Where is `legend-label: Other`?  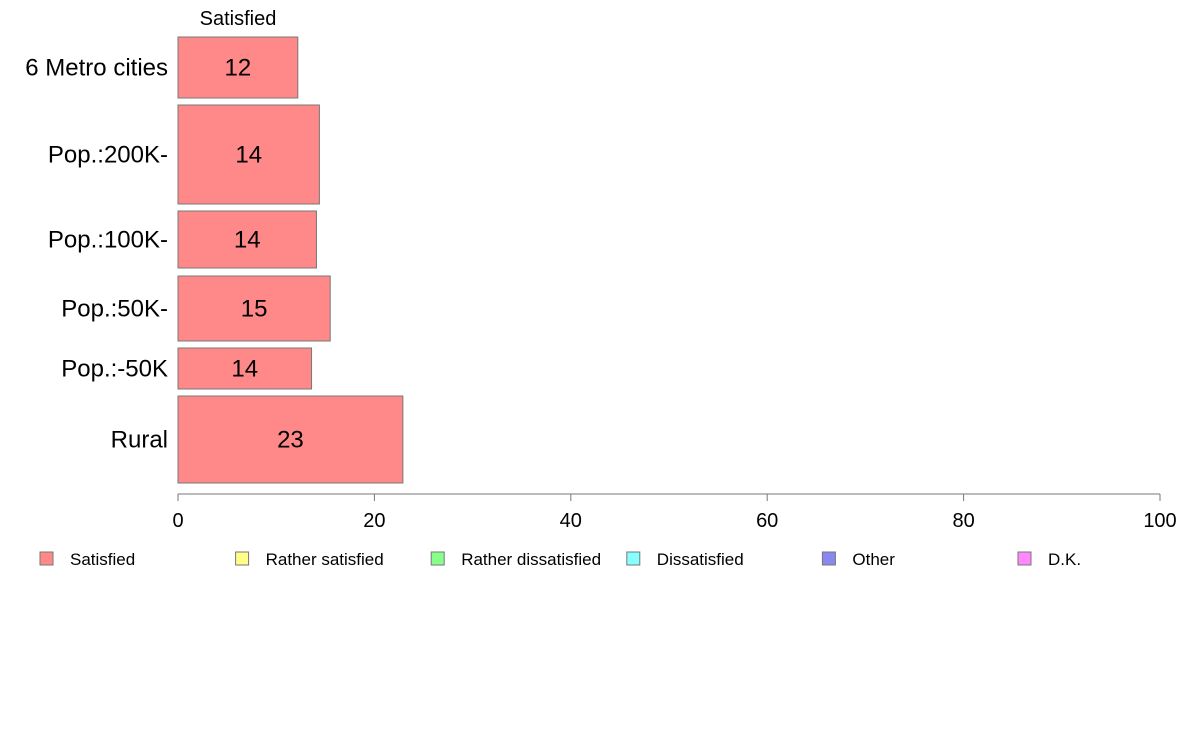
legend-label: Other is located at coordinates (873, 559).